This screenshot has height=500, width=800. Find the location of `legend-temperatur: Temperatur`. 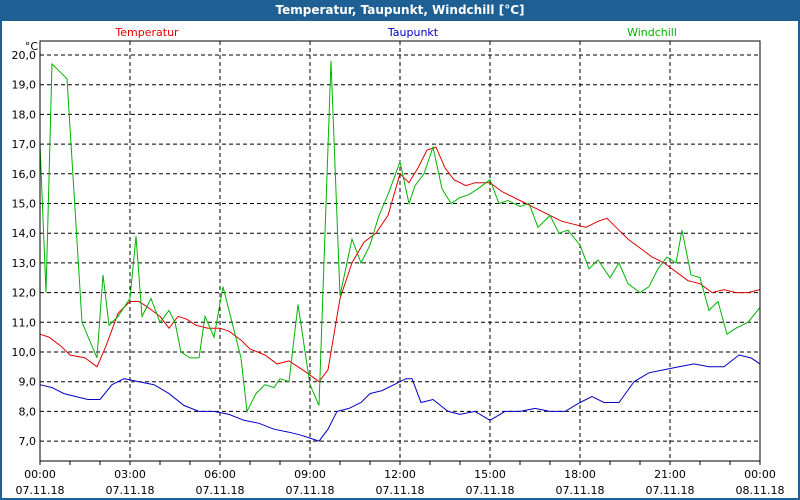

legend-temperatur: Temperatur is located at coordinates (146, 32).